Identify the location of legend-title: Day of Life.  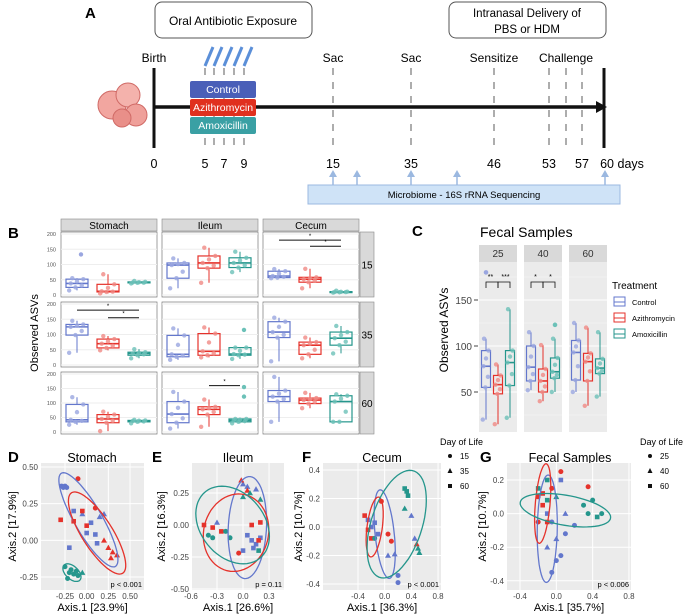
(661, 442).